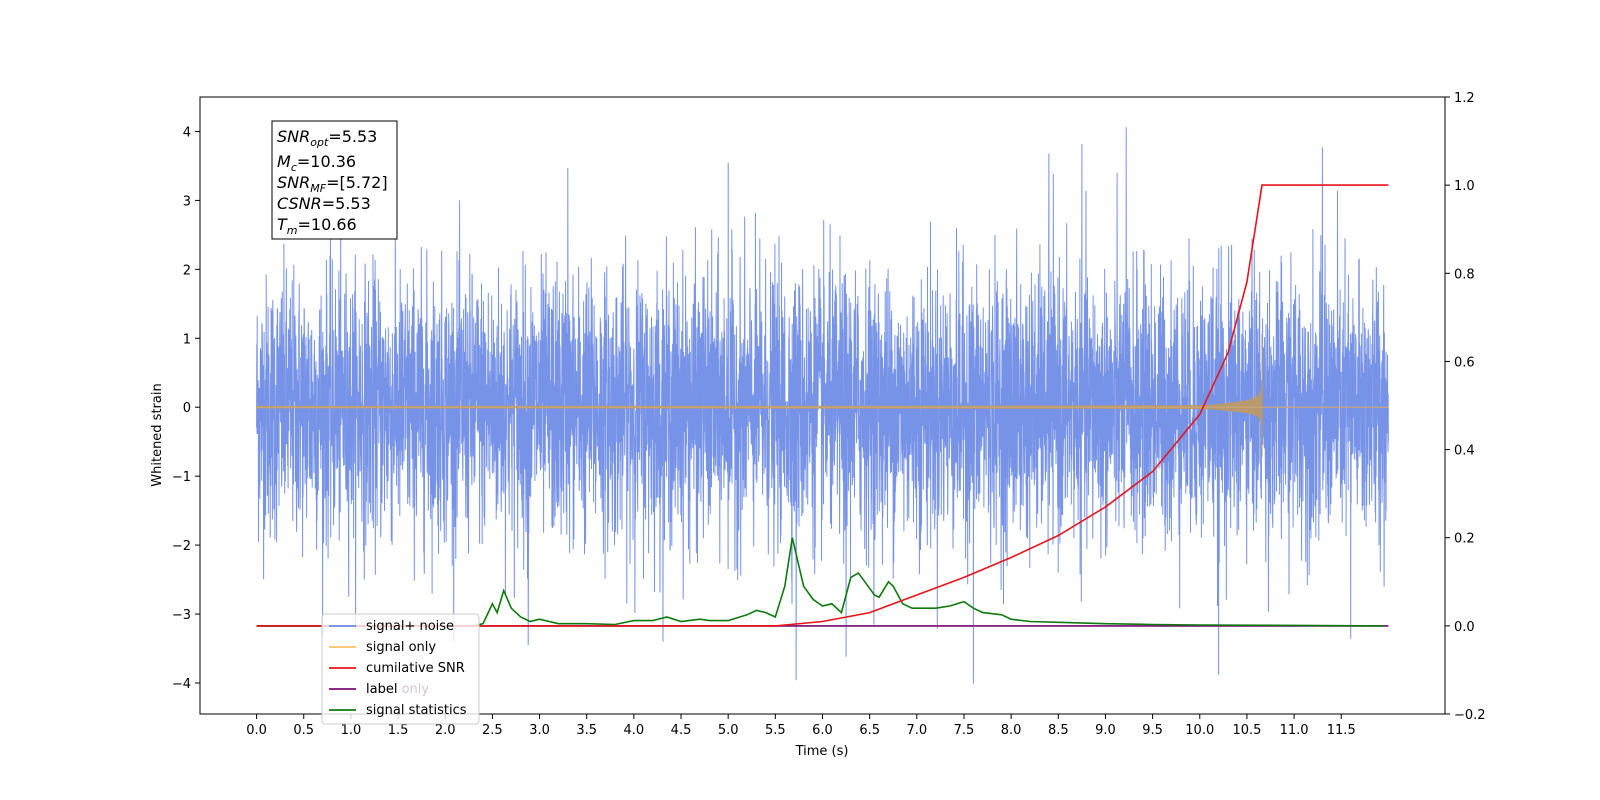 This screenshot has width=1600, height=800. I want to click on y-axis-left-ticks: −4 −3 −2 −1 0 1 2 3 4, so click(186, 408).